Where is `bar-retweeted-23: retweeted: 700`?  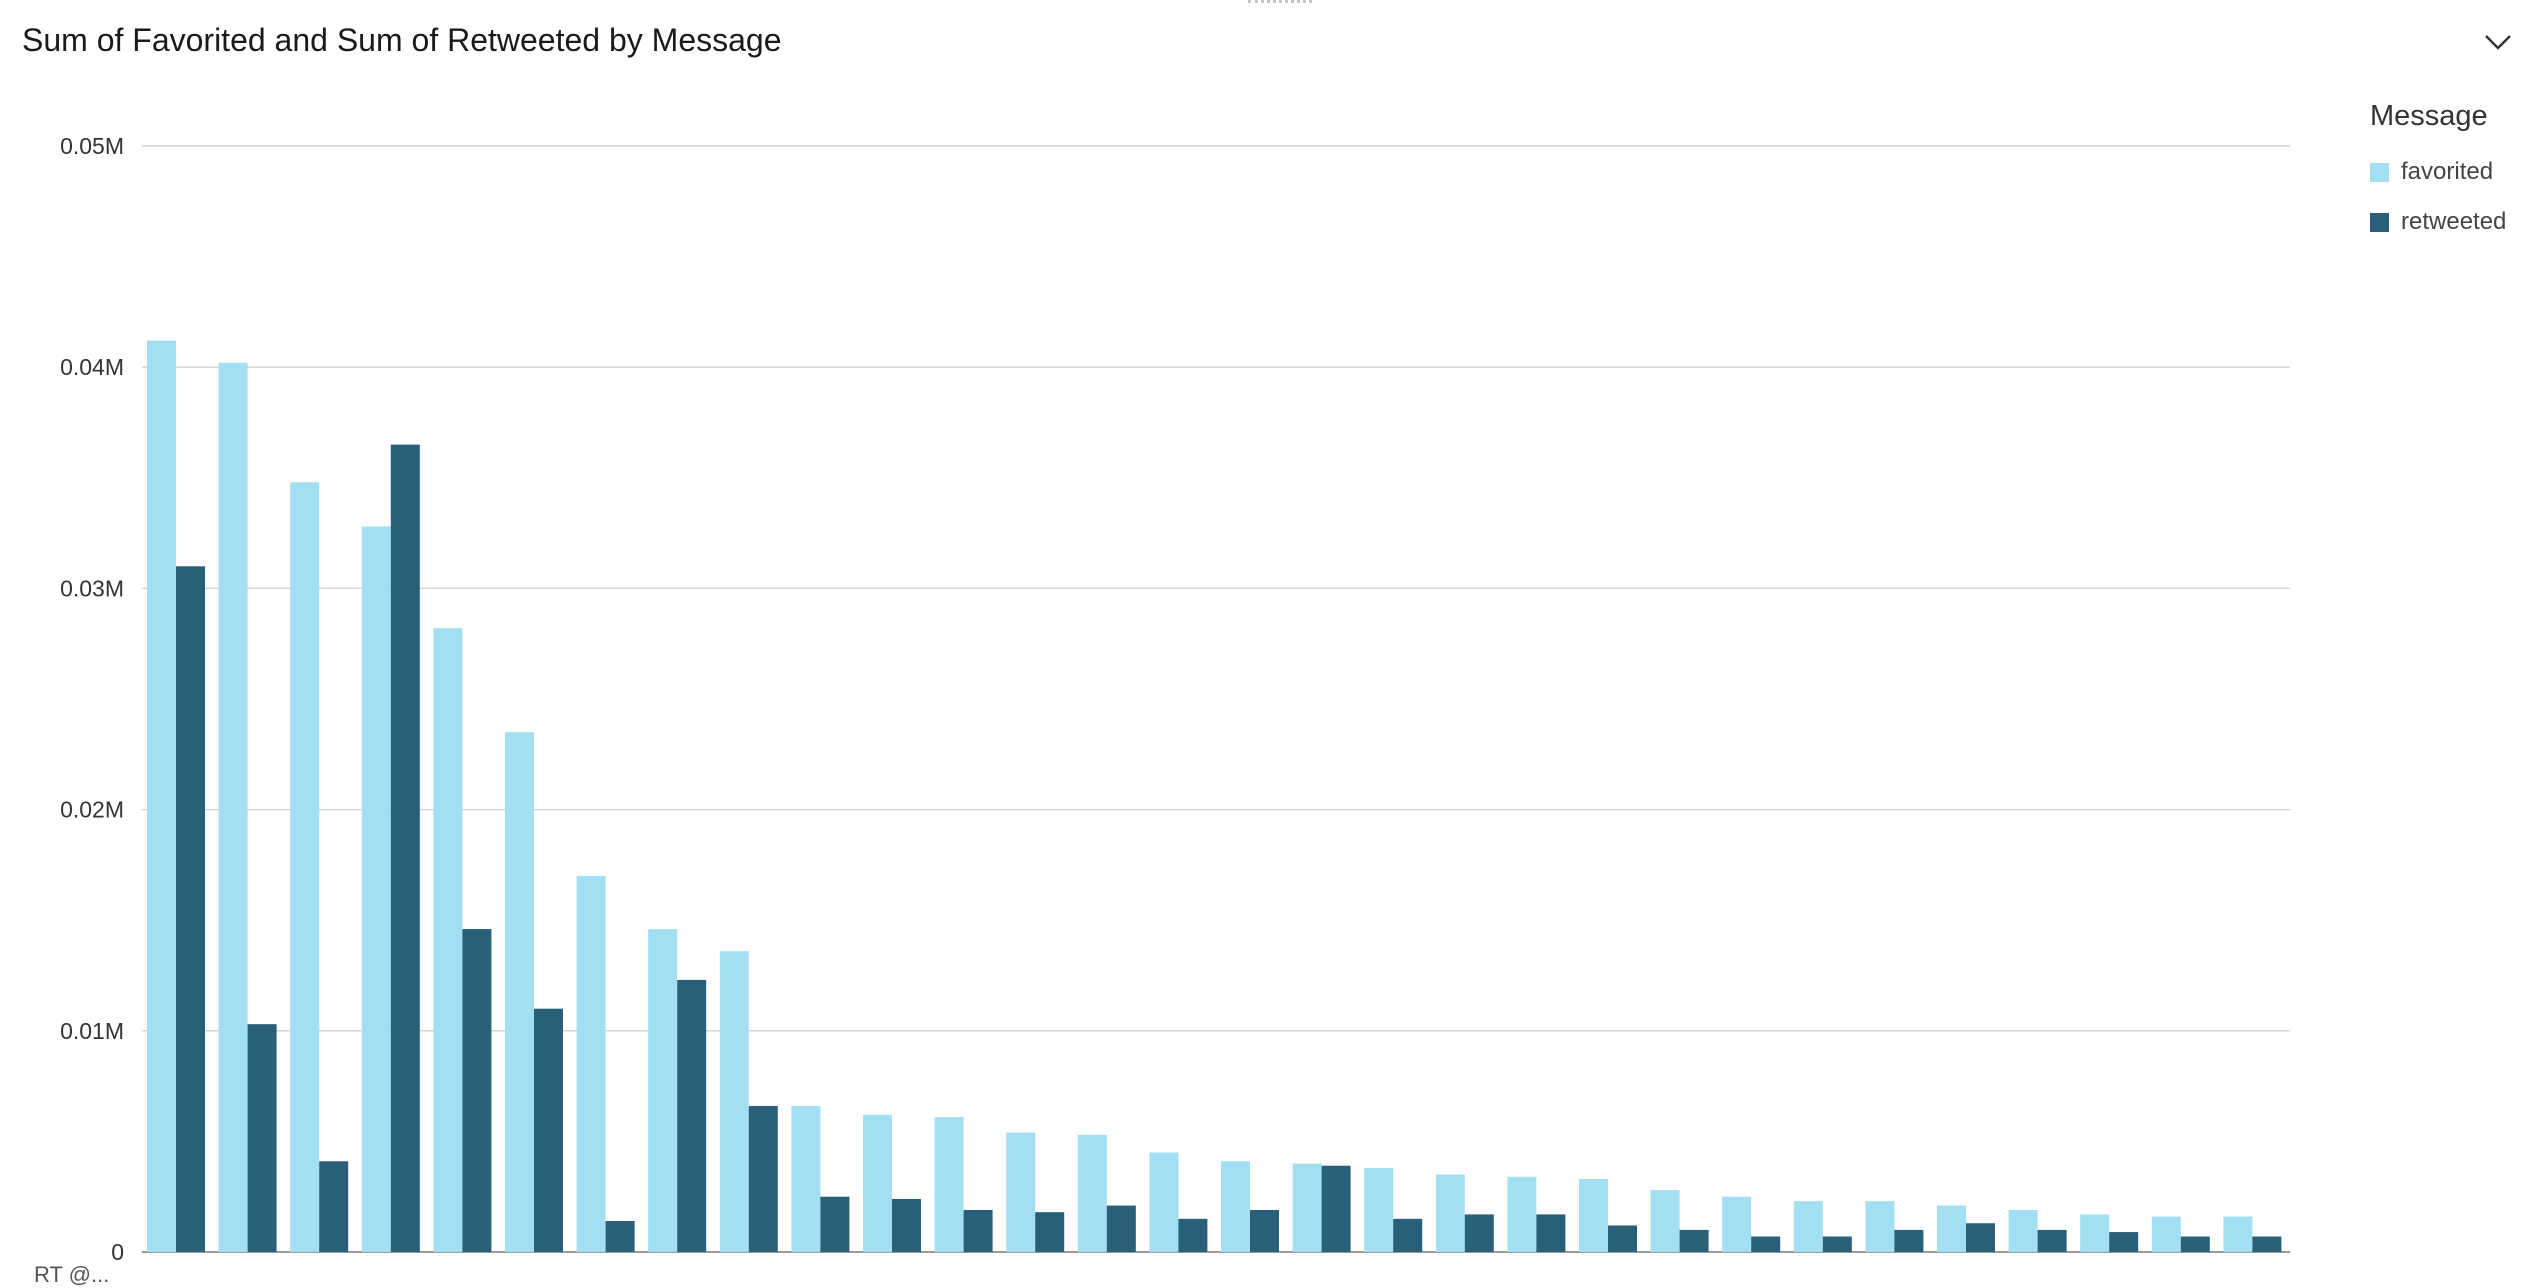 bar-retweeted-23: retweeted: 700 is located at coordinates (1766, 1244).